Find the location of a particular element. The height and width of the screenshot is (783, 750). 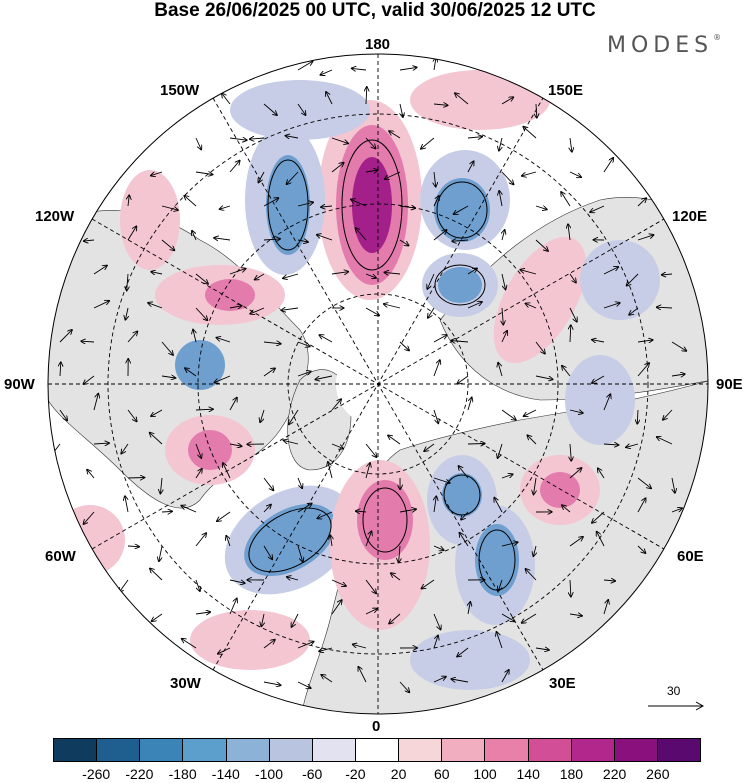

reference-vector-label: 30 is located at coordinates (674, 691).